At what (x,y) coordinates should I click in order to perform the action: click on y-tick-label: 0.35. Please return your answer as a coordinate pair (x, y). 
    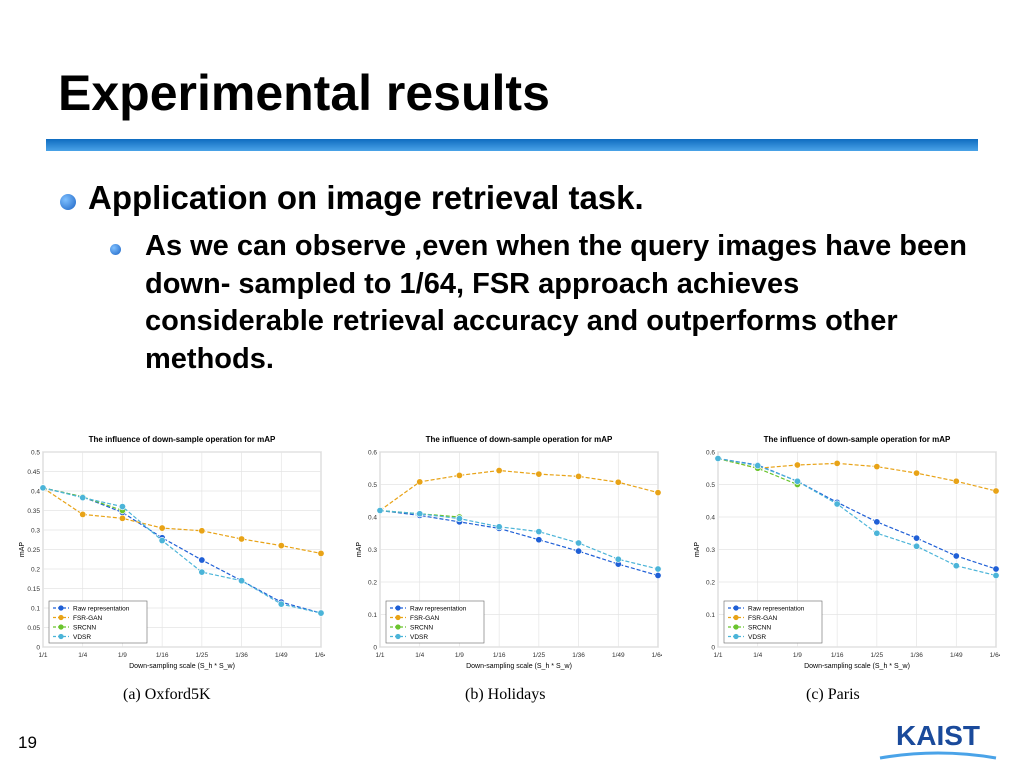
    Looking at the image, I should click on (33, 511).